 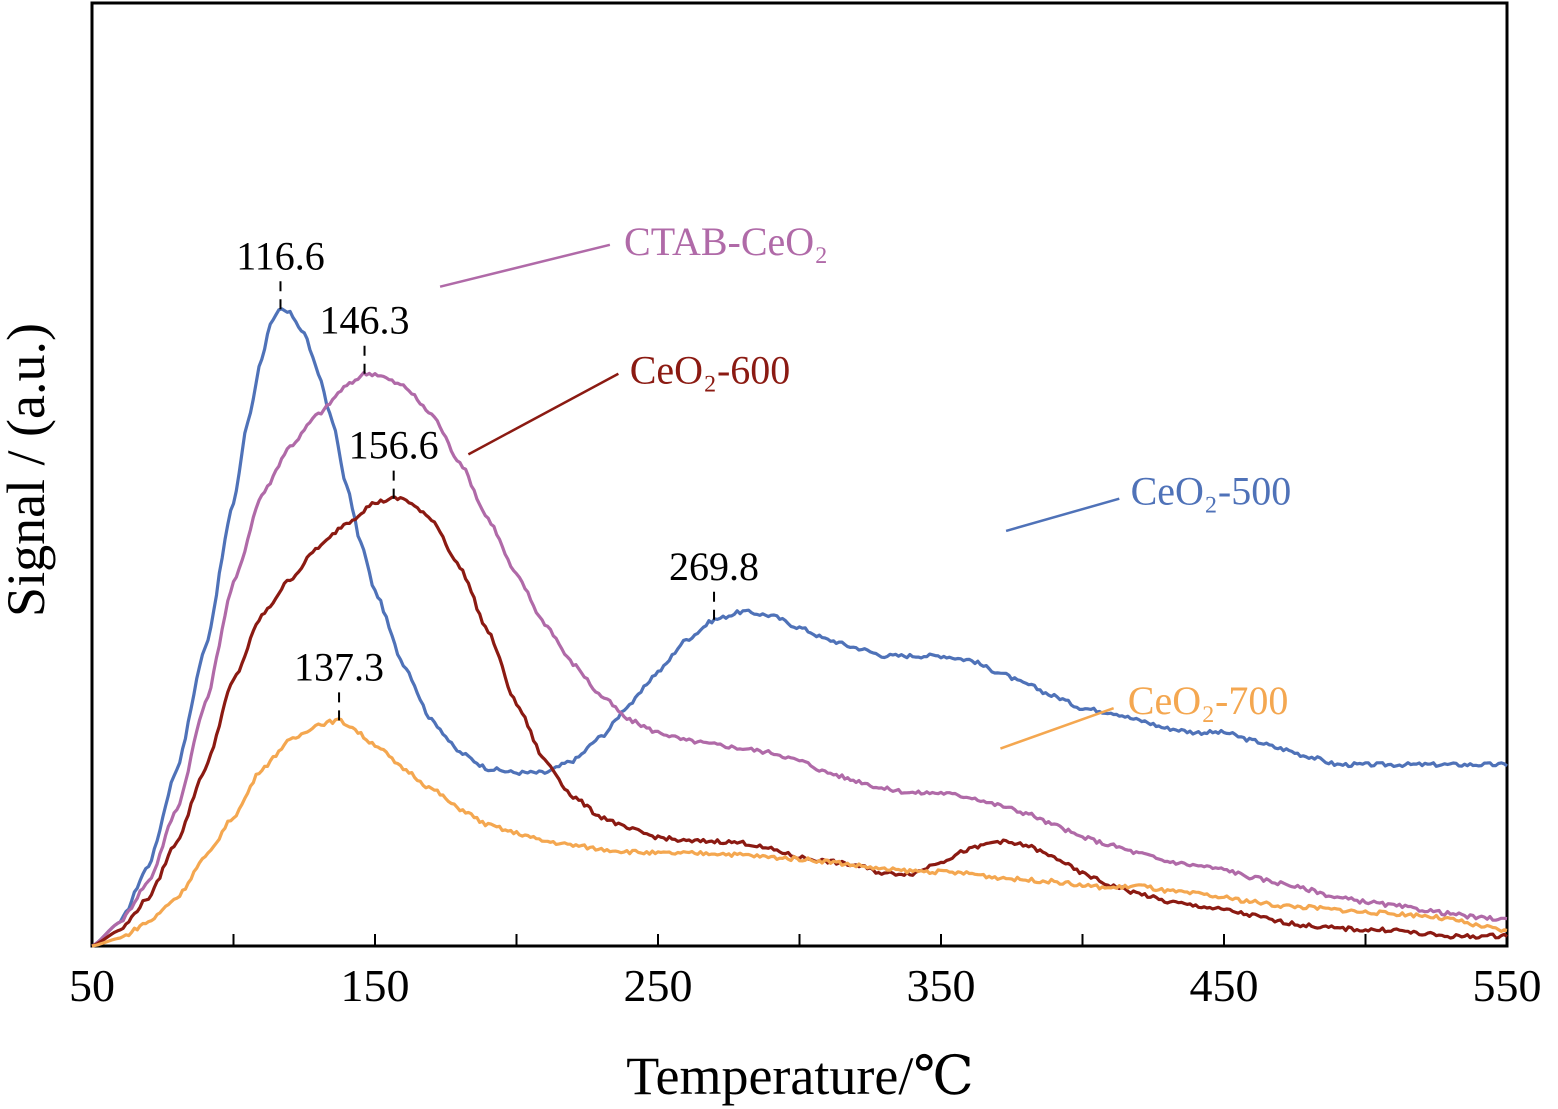 What do you see at coordinates (1224, 985) in the screenshot?
I see `x-tick-label: 450` at bounding box center [1224, 985].